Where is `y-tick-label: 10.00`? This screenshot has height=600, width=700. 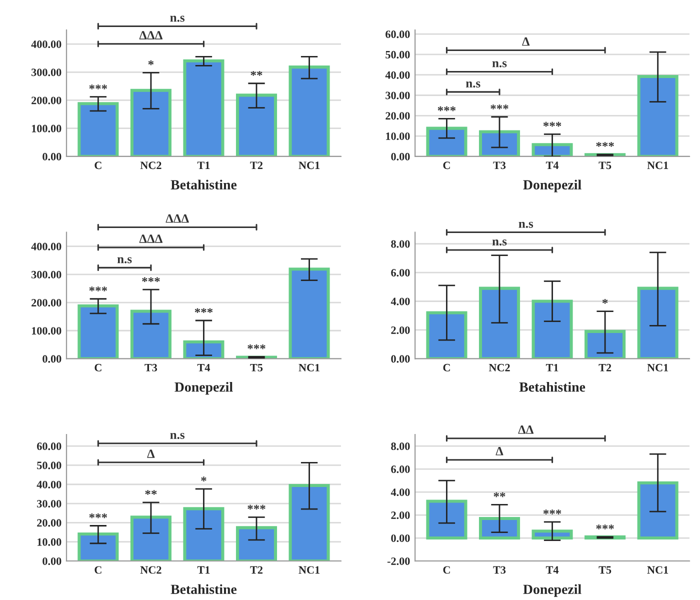 y-tick-label: 10.00 is located at coordinates (50, 542).